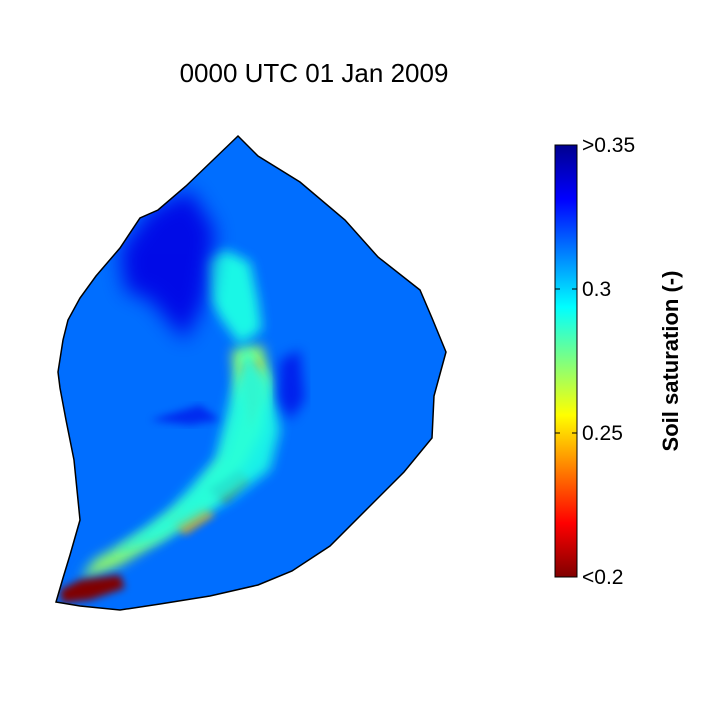 This screenshot has width=720, height=720. I want to click on colorbar: >0.35 0.3 0.25 <0.2 Soil saturation (-), so click(618, 361).